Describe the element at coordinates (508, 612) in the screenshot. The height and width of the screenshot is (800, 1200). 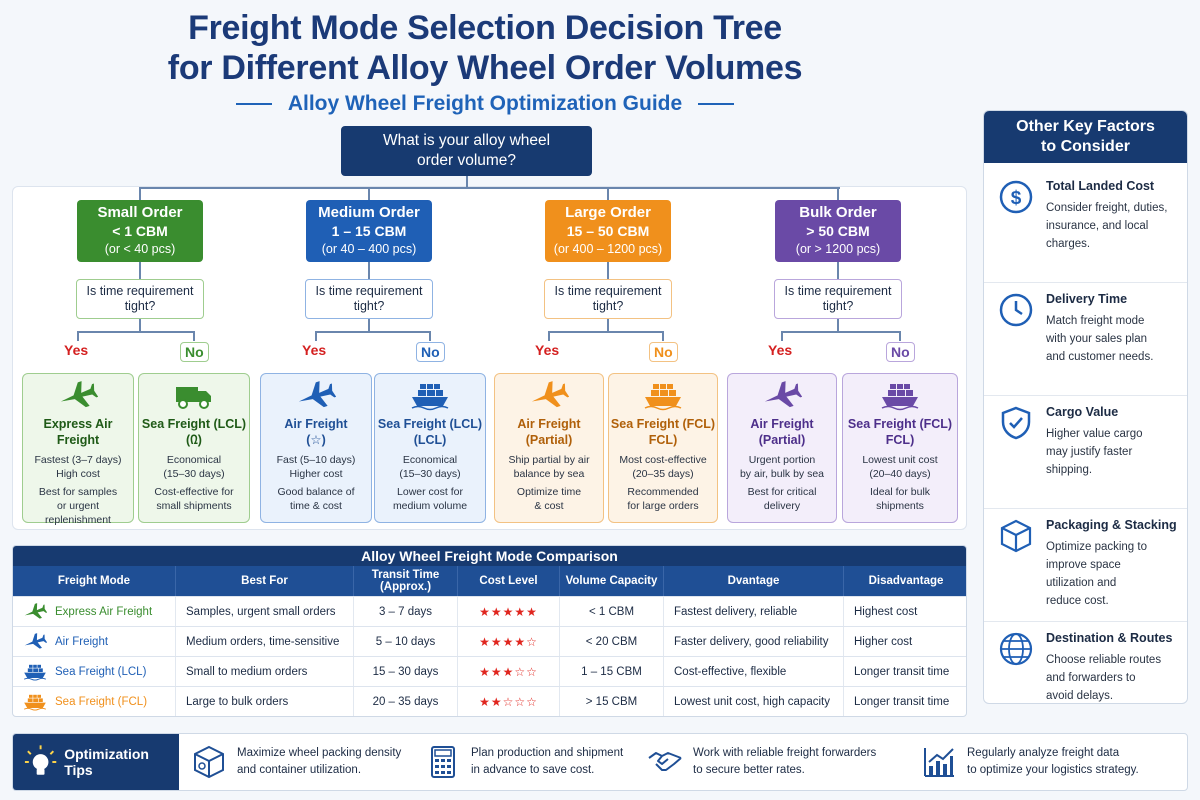
I see `cost-cell: ★★★★★` at that location.